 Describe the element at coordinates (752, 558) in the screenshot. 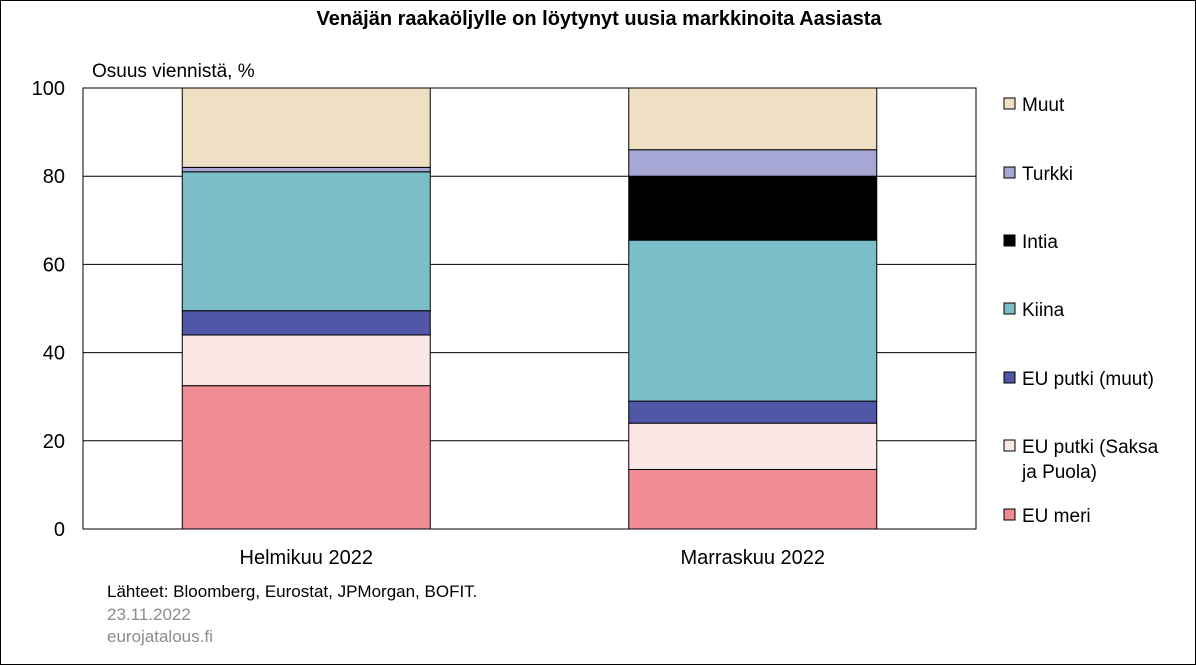

I see `x-tick-label: Marraskuu 2022` at that location.